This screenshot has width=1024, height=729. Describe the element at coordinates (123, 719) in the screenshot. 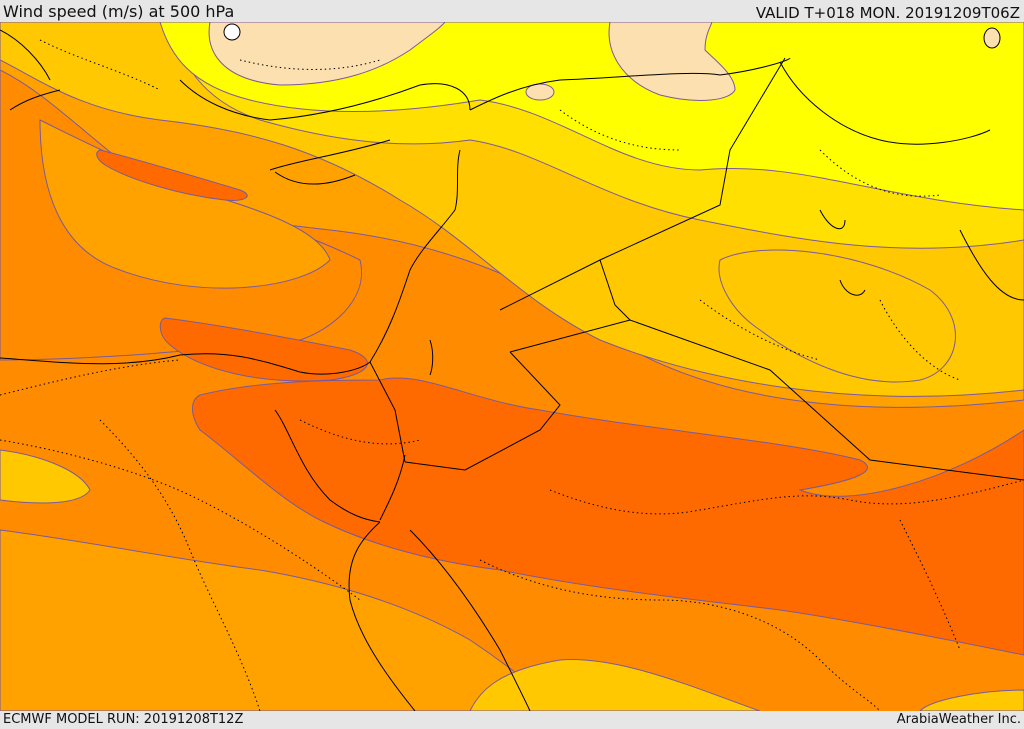

I see `model-run-label: ECMWF MODEL RUN: 20191208T12Z` at that location.